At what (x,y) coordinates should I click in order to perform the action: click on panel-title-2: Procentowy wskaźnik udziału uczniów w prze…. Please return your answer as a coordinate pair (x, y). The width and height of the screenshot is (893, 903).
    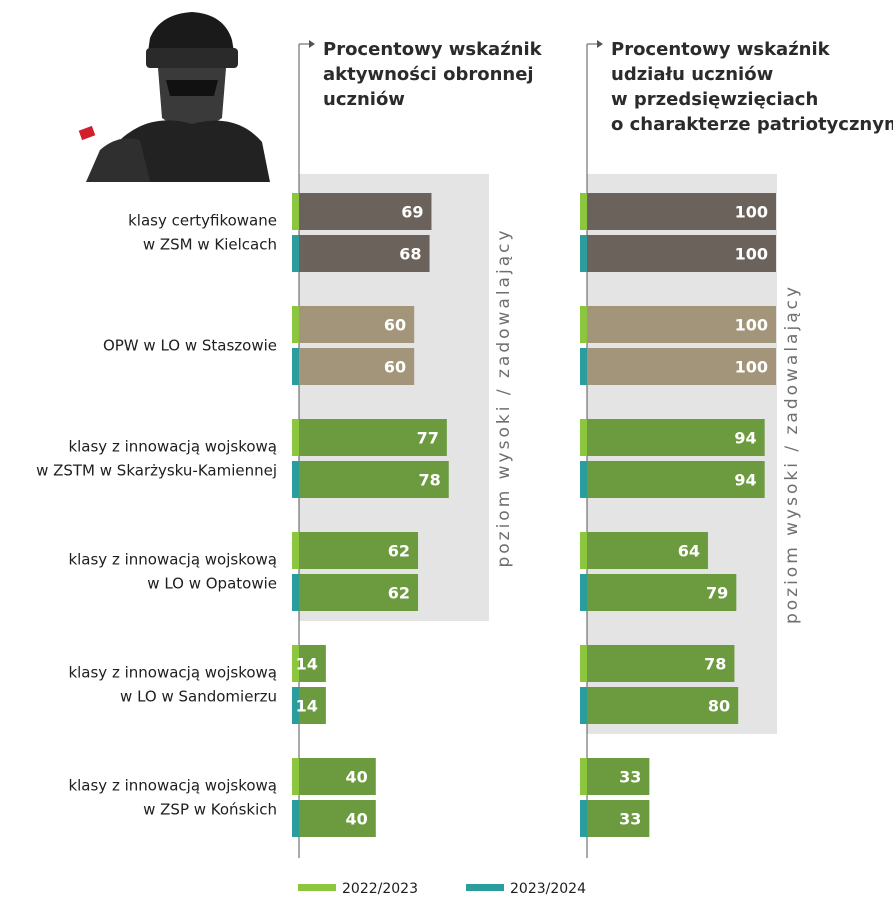
    Looking at the image, I should click on (752, 87).